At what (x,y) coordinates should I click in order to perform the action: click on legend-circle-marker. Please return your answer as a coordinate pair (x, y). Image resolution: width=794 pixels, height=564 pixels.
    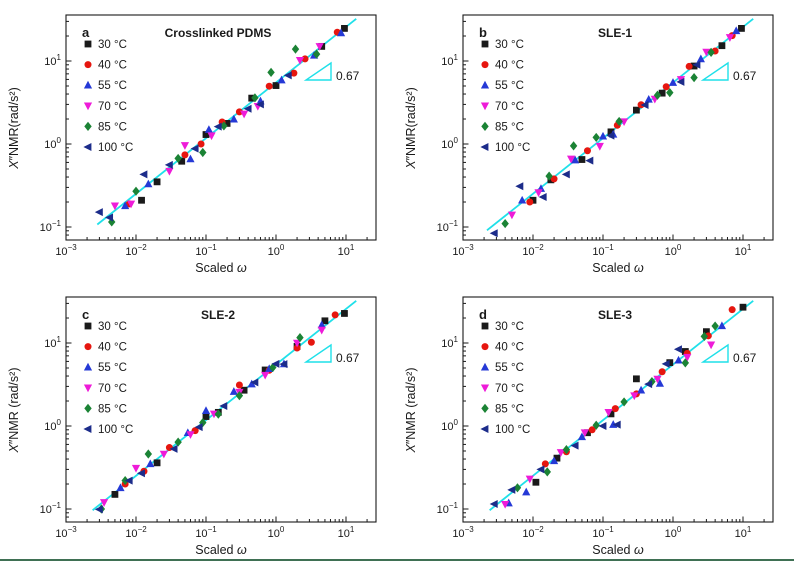
    Looking at the image, I should click on (88, 65).